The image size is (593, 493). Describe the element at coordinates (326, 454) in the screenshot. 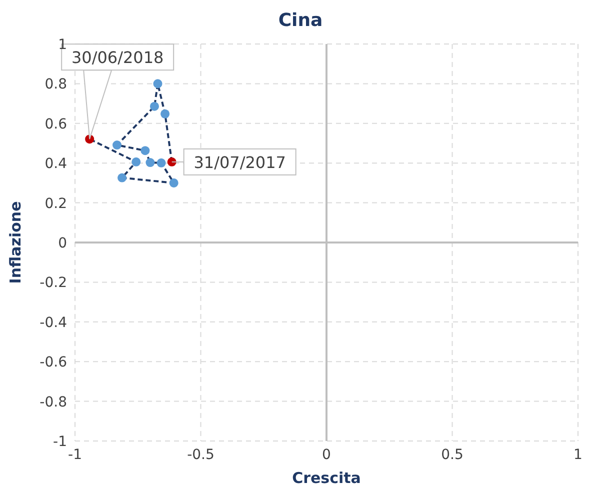

I see `x-tick-label: 0` at that location.